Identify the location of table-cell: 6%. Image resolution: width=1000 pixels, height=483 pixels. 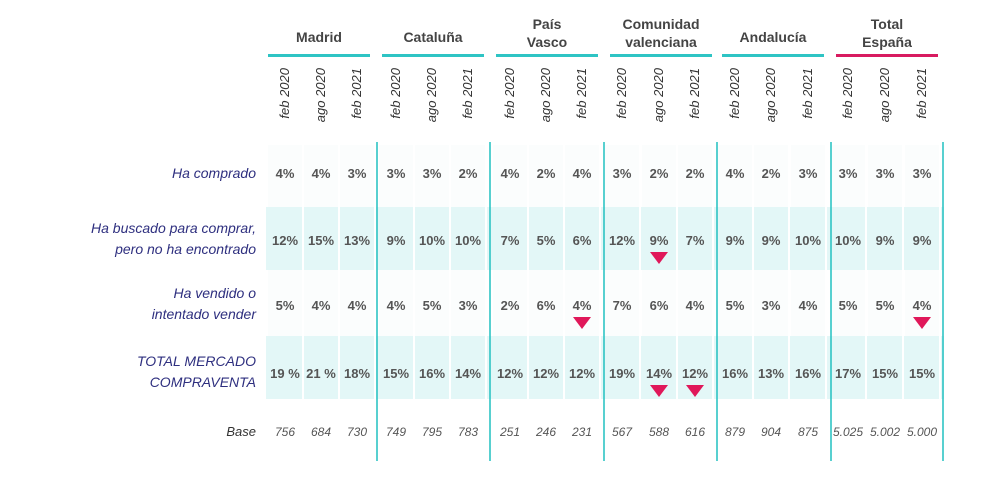
(659, 305).